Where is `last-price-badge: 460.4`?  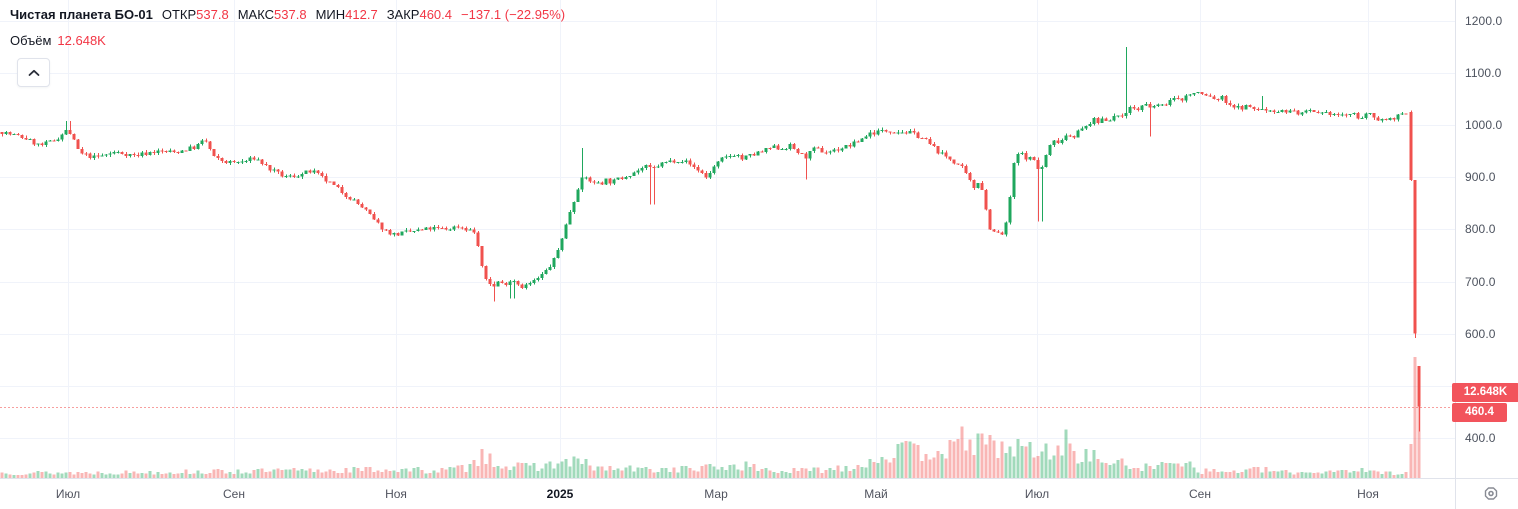 last-price-badge: 460.4 is located at coordinates (1479, 412).